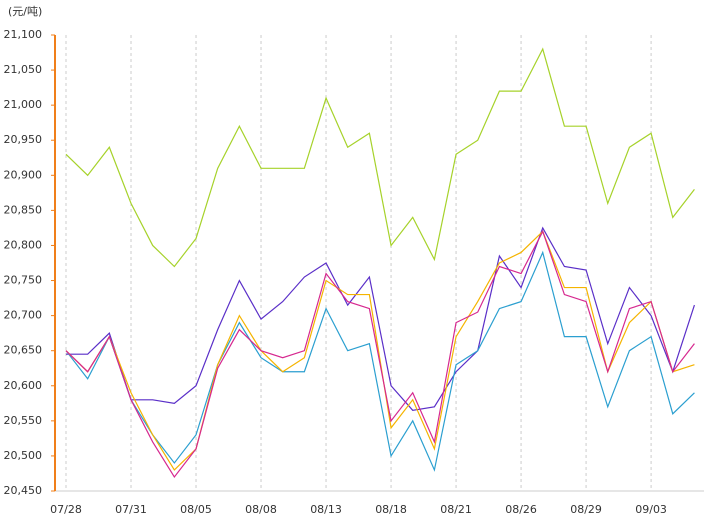 The image size is (704, 518). I want to click on x-tick-label: 09/03, so click(651, 509).